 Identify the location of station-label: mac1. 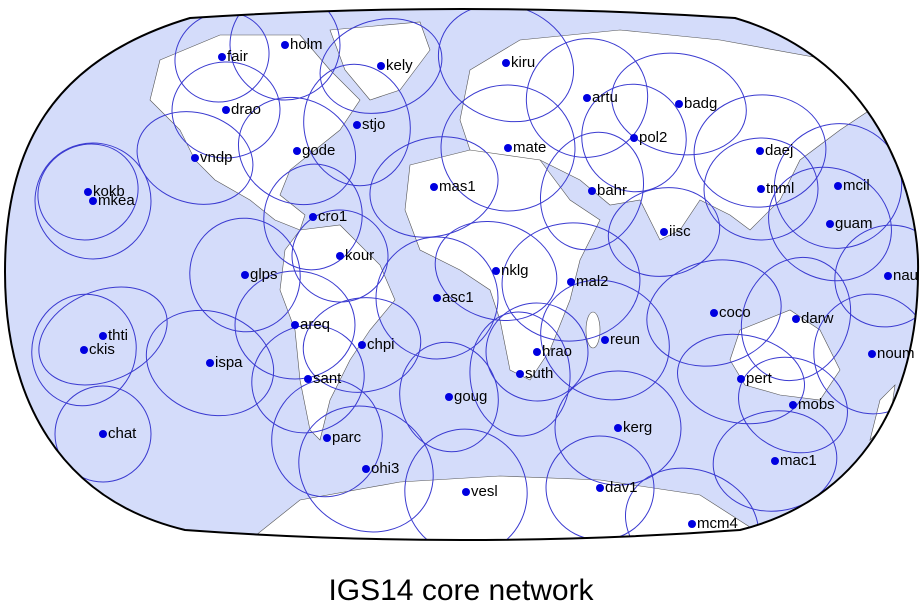
(798, 460).